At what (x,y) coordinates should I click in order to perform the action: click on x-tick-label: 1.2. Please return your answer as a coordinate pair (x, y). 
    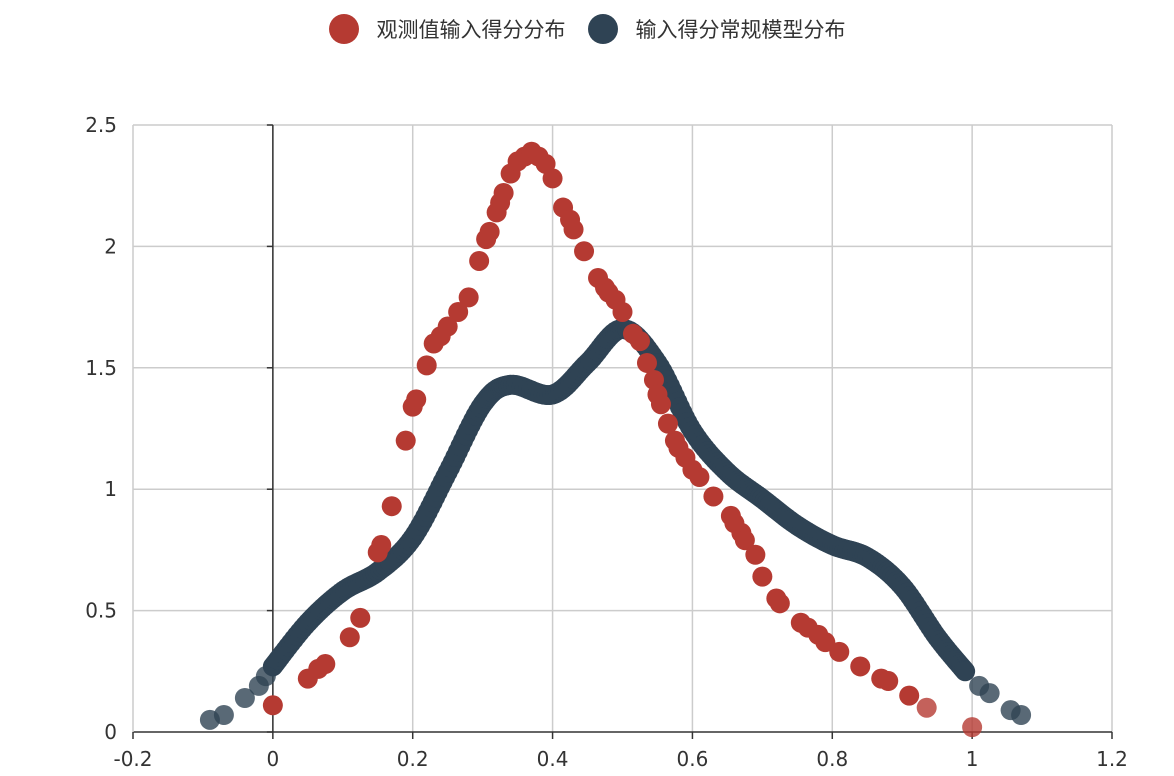
    Looking at the image, I should click on (1112, 759).